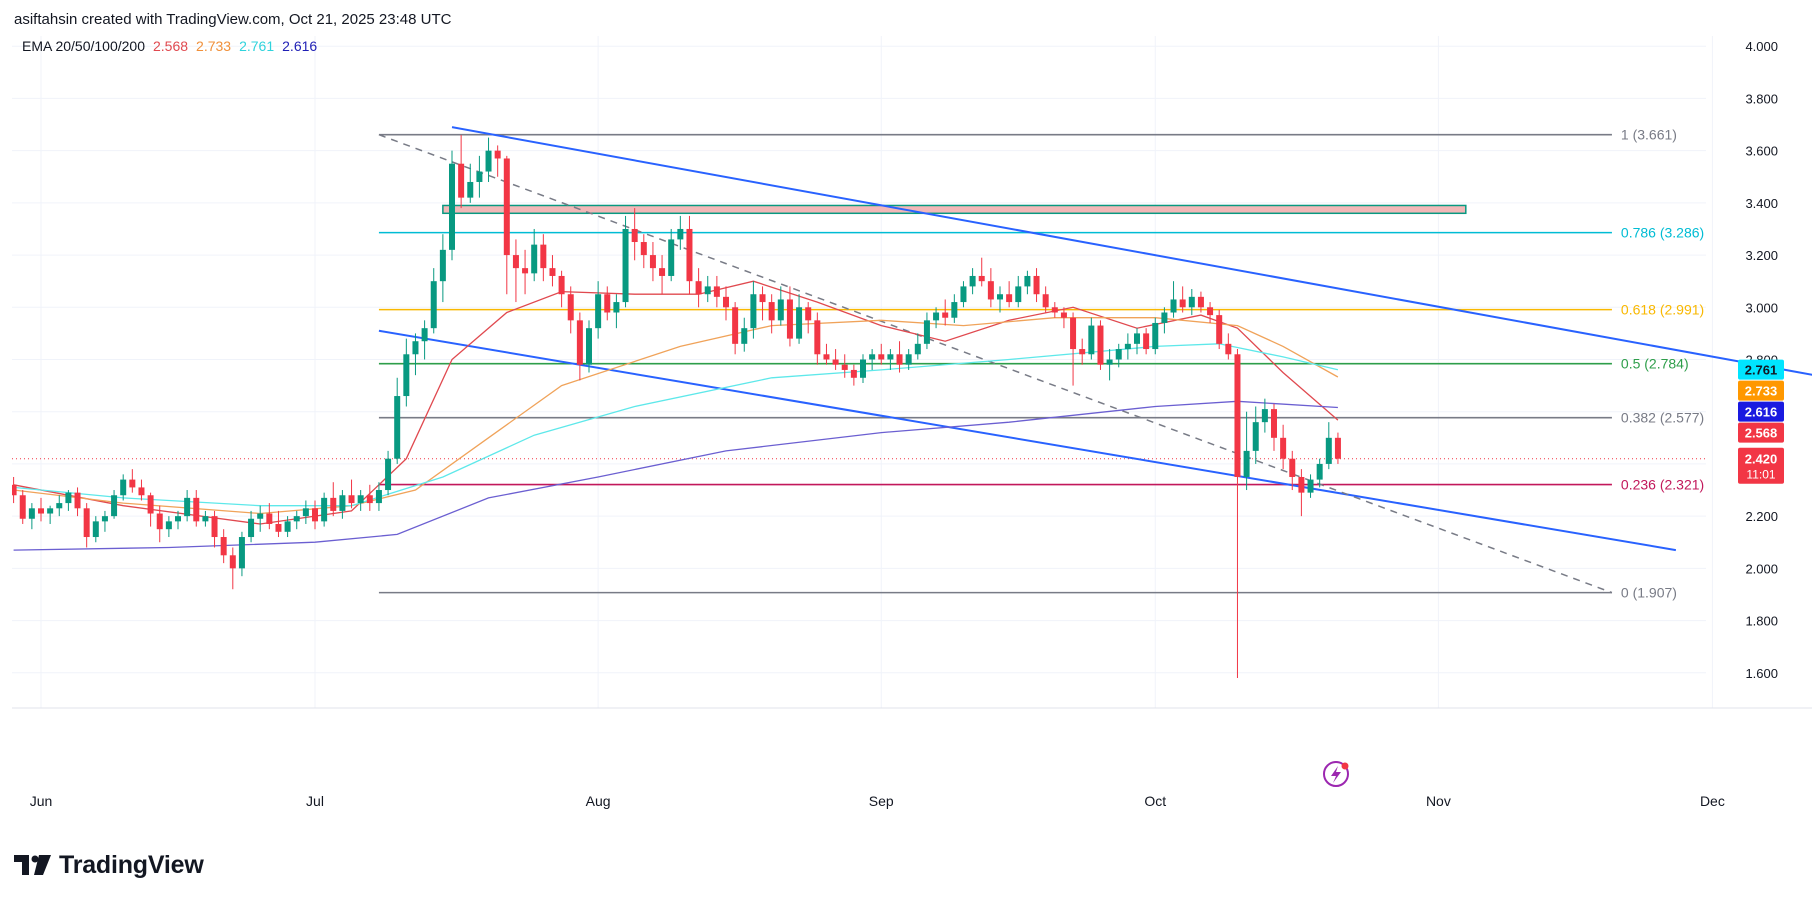  Describe the element at coordinates (256, 46) in the screenshot. I see `ema-legend-value: 2.761` at that location.